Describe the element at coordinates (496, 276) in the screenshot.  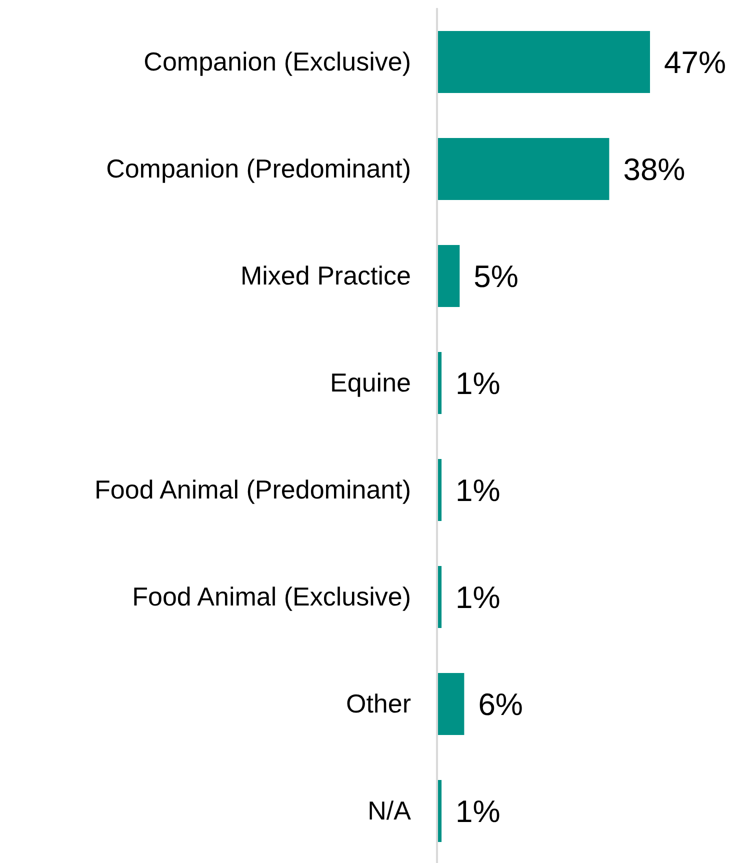
I see `data-label: 5%` at that location.